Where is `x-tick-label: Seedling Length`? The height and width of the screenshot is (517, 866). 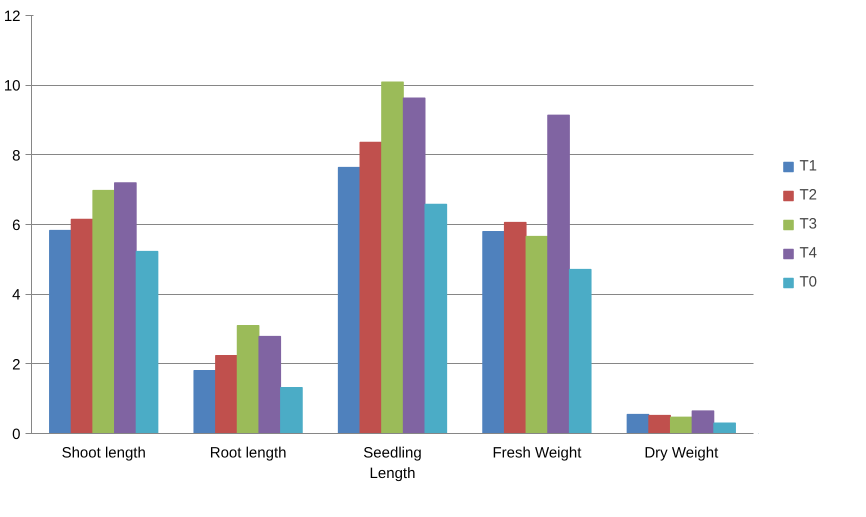
x-tick-label: Seedling Length is located at coordinates (392, 463).